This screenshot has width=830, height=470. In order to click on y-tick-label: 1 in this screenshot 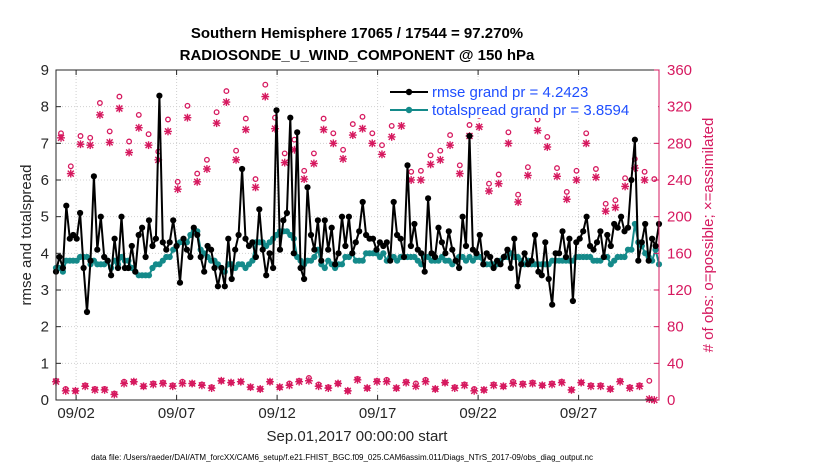, I will do `click(45, 363)`.